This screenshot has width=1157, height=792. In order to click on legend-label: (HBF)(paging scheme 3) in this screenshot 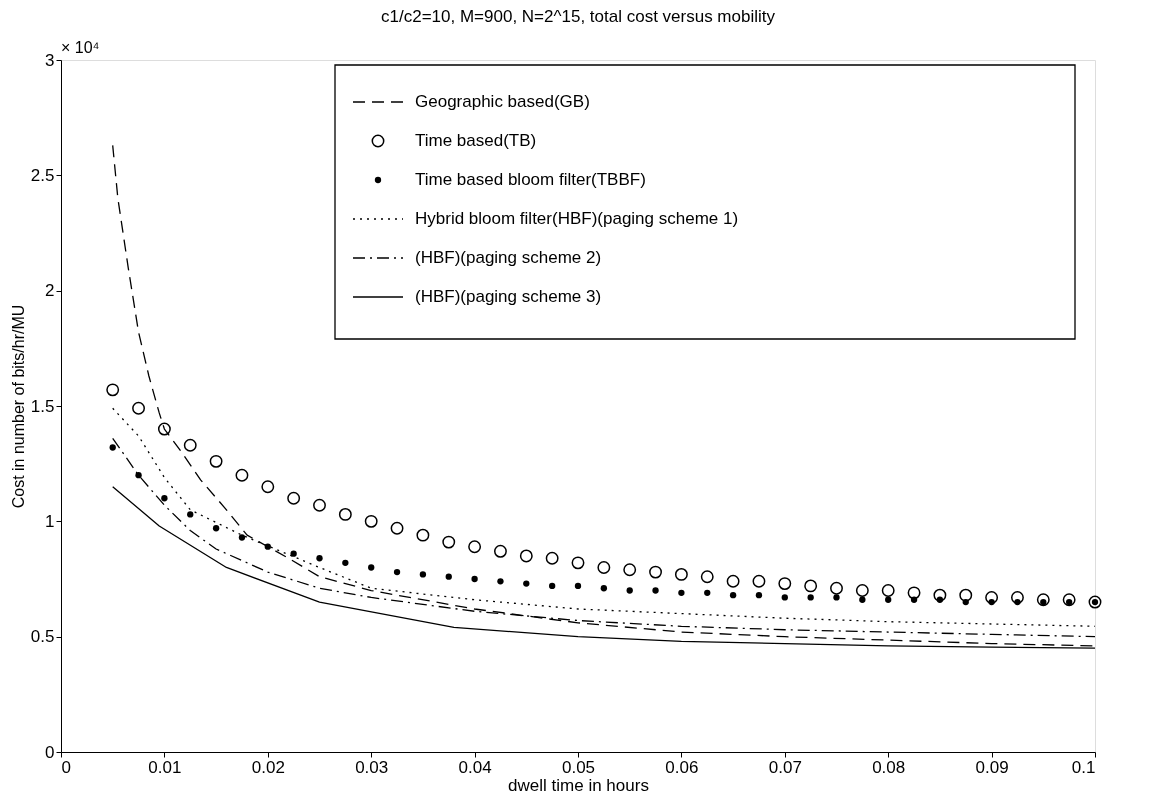, I will do `click(508, 296)`.